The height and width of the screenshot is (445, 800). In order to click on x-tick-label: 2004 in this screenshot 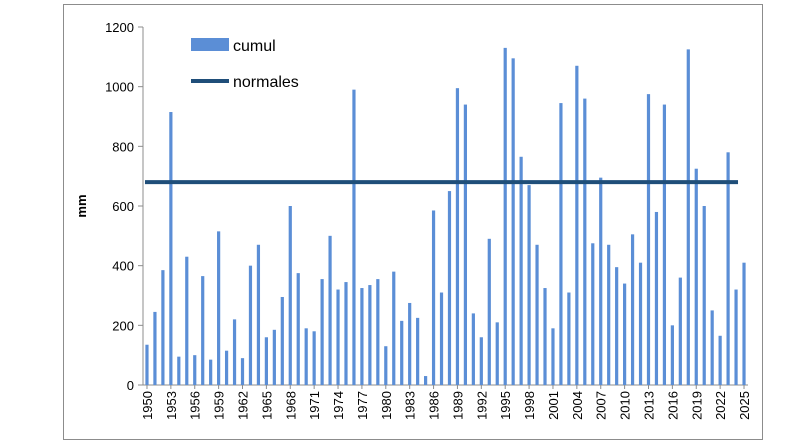, I will do `click(577, 405)`.